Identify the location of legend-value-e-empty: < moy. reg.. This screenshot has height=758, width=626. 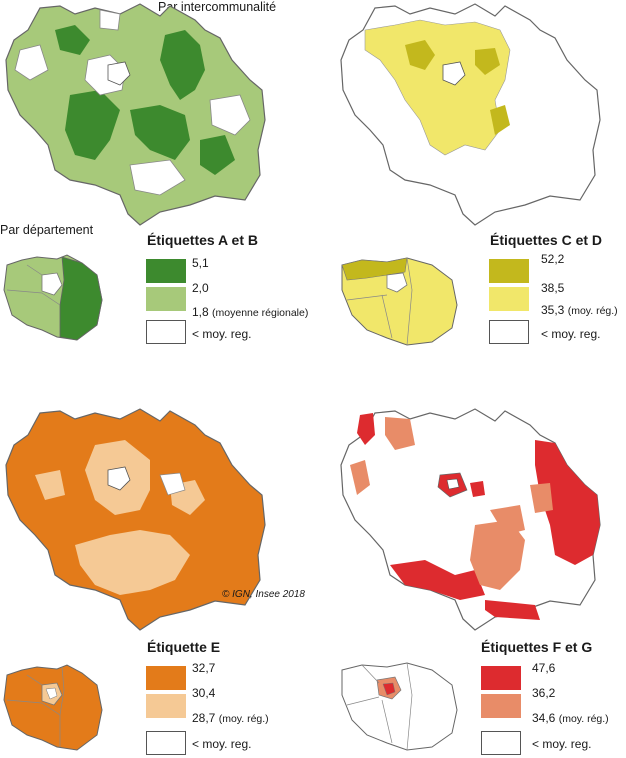
(222, 744).